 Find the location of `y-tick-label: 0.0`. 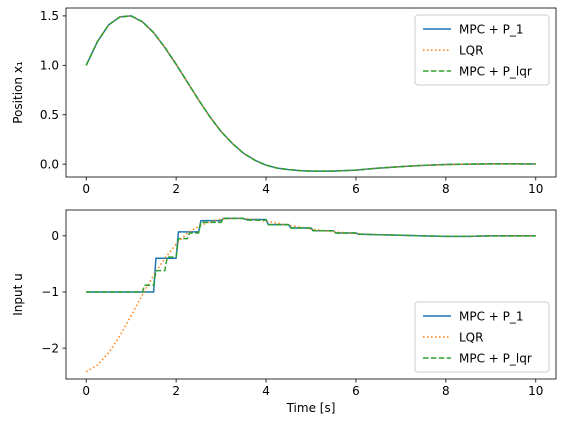

y-tick-label: 0.0 is located at coordinates (49, 164).